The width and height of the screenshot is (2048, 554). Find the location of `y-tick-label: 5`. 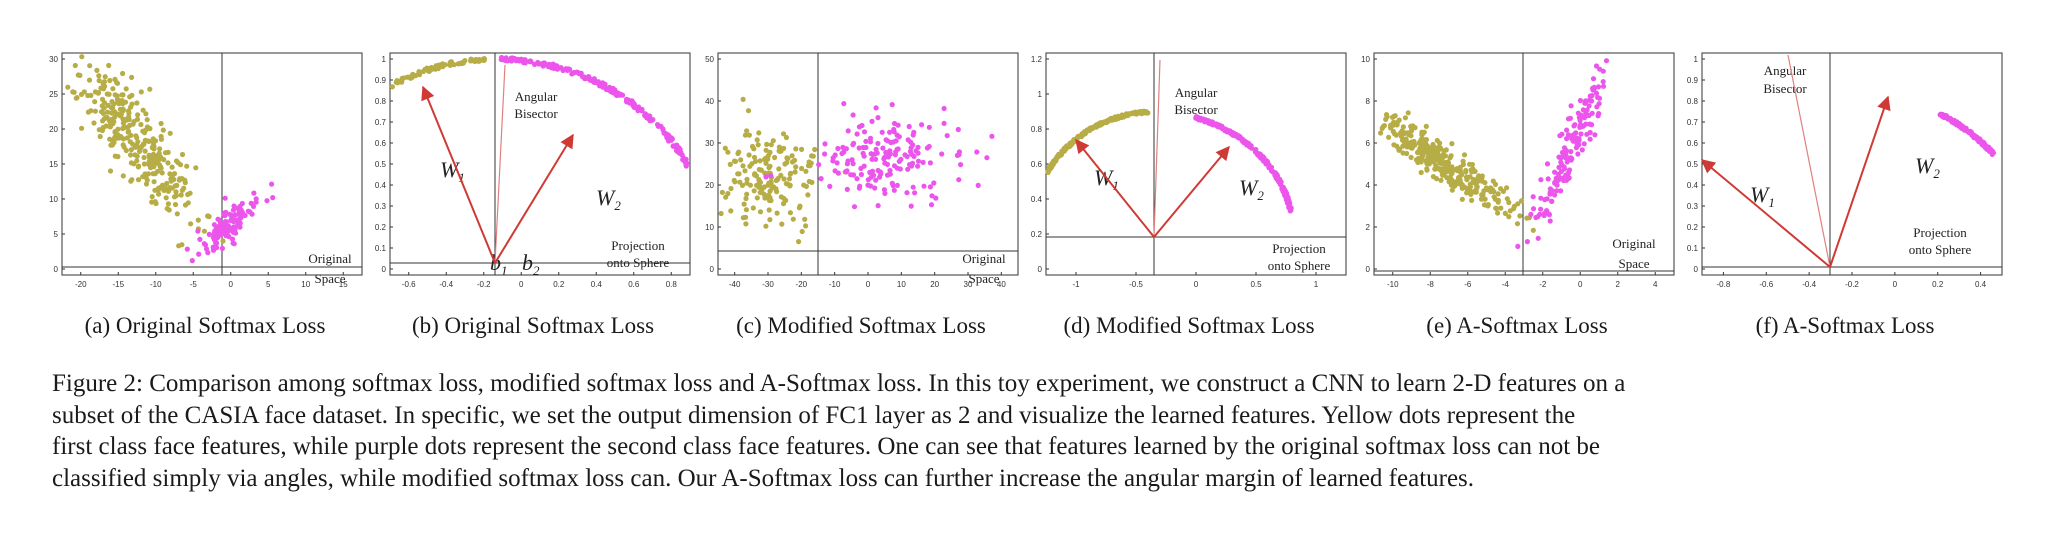

y-tick-label: 5 is located at coordinates (56, 234).